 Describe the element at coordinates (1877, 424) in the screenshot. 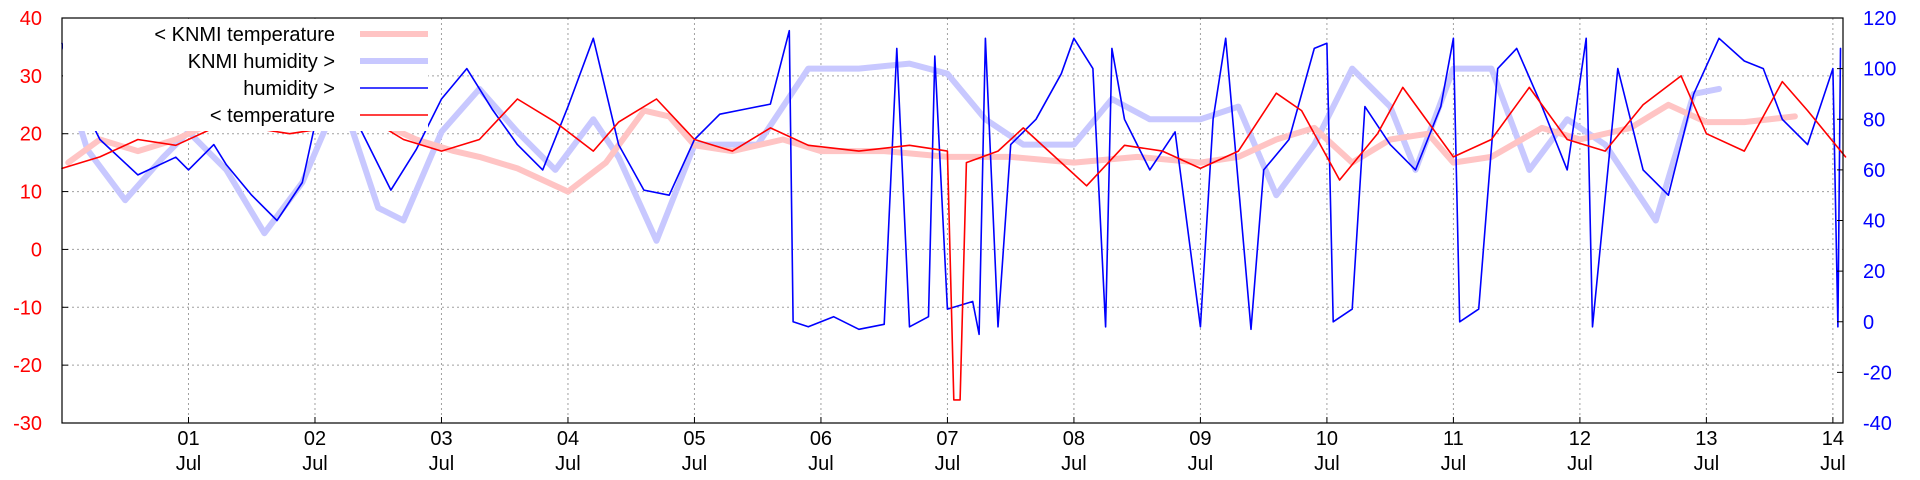

I see `tick-label-right: -40` at that location.